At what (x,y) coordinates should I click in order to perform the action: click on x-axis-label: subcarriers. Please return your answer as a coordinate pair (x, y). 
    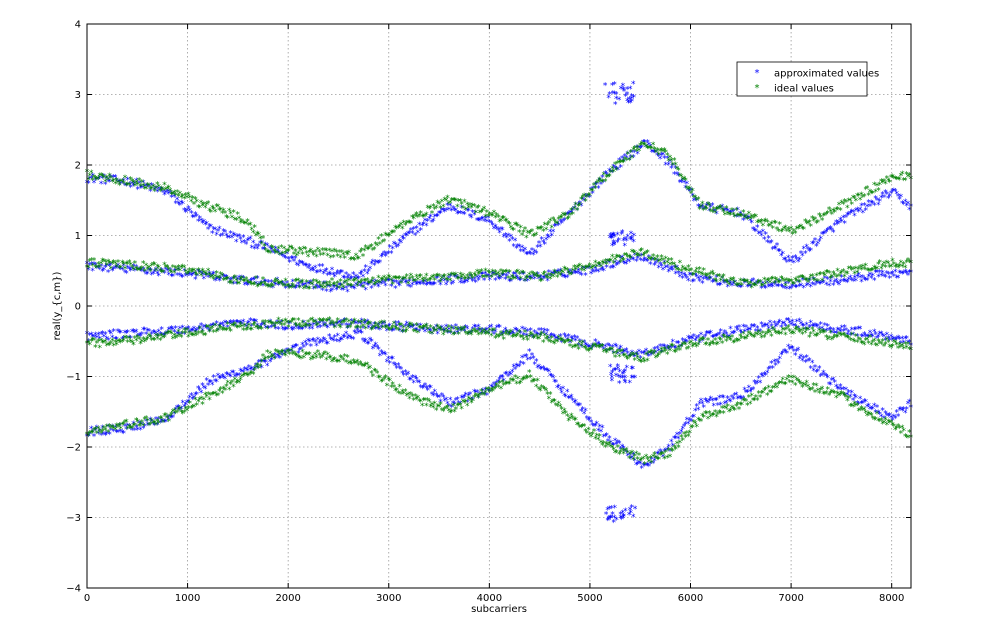
    Looking at the image, I should click on (499, 609).